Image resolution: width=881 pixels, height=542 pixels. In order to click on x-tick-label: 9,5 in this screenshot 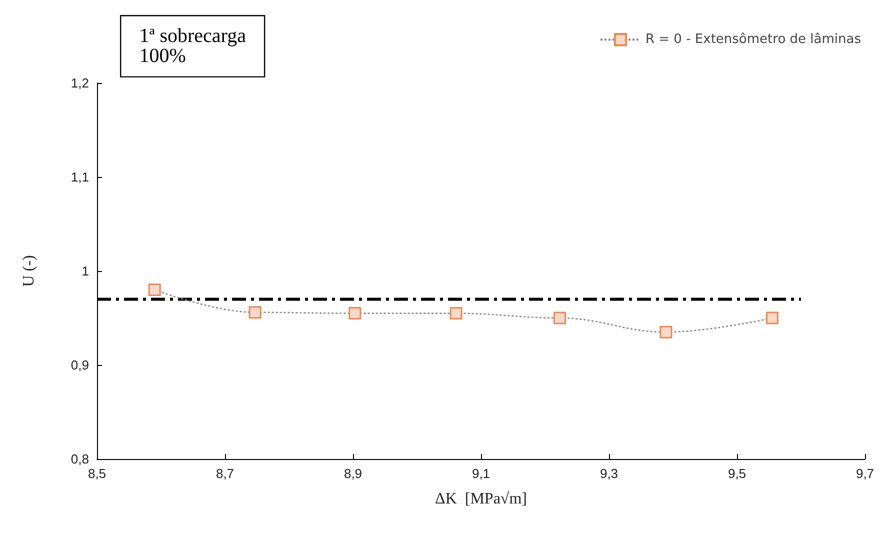, I will do `click(737, 473)`.